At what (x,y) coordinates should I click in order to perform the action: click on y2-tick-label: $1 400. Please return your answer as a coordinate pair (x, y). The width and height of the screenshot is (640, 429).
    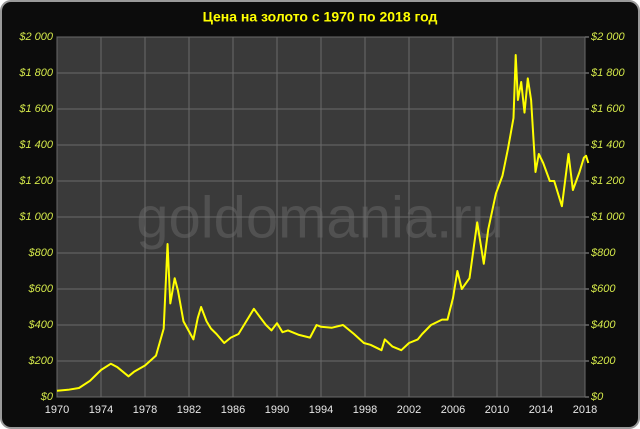
    Looking at the image, I should click on (608, 145).